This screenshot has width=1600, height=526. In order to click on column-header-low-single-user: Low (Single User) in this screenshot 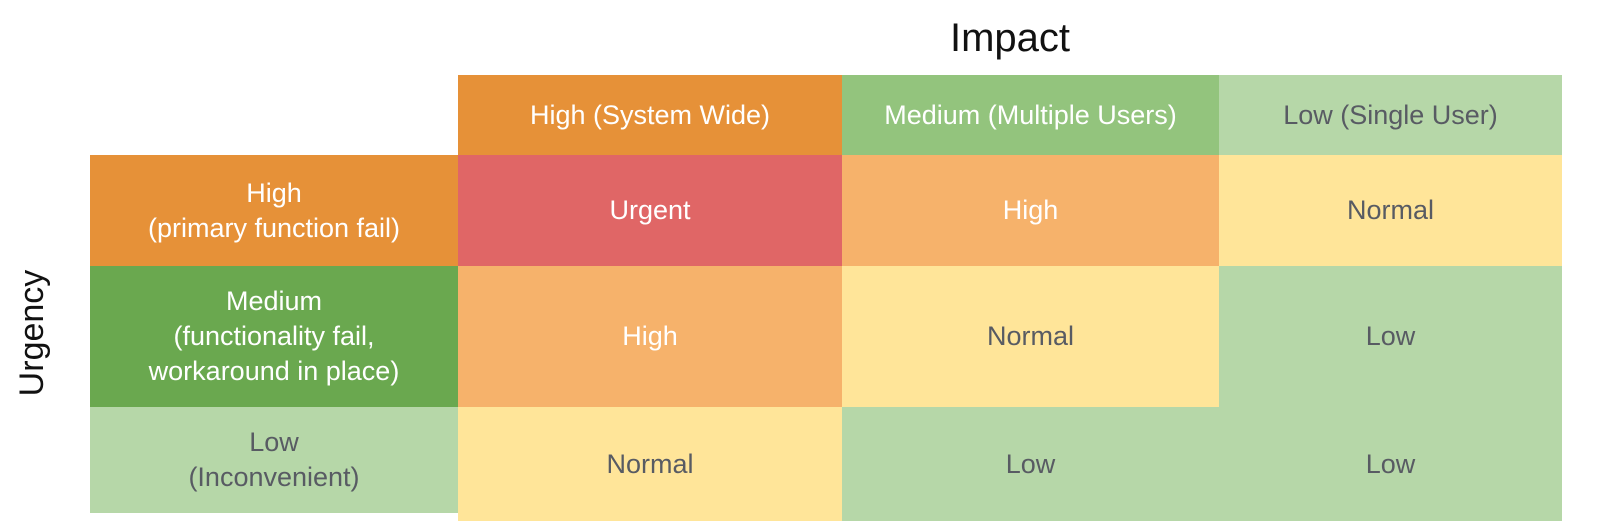, I will do `click(1390, 115)`.